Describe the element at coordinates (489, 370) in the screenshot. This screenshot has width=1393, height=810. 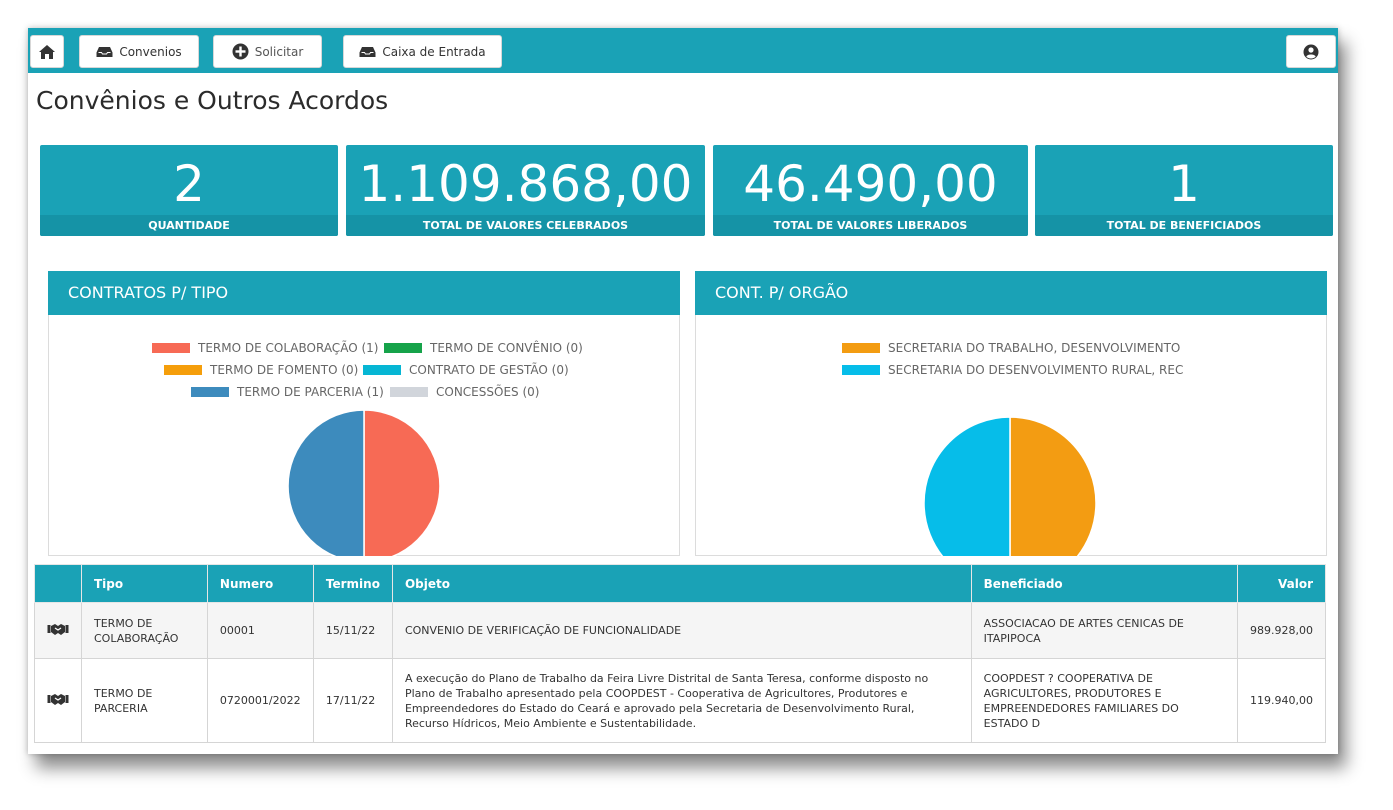
I see `legend-label: CONTRATO DE GESTÃO (0)` at that location.